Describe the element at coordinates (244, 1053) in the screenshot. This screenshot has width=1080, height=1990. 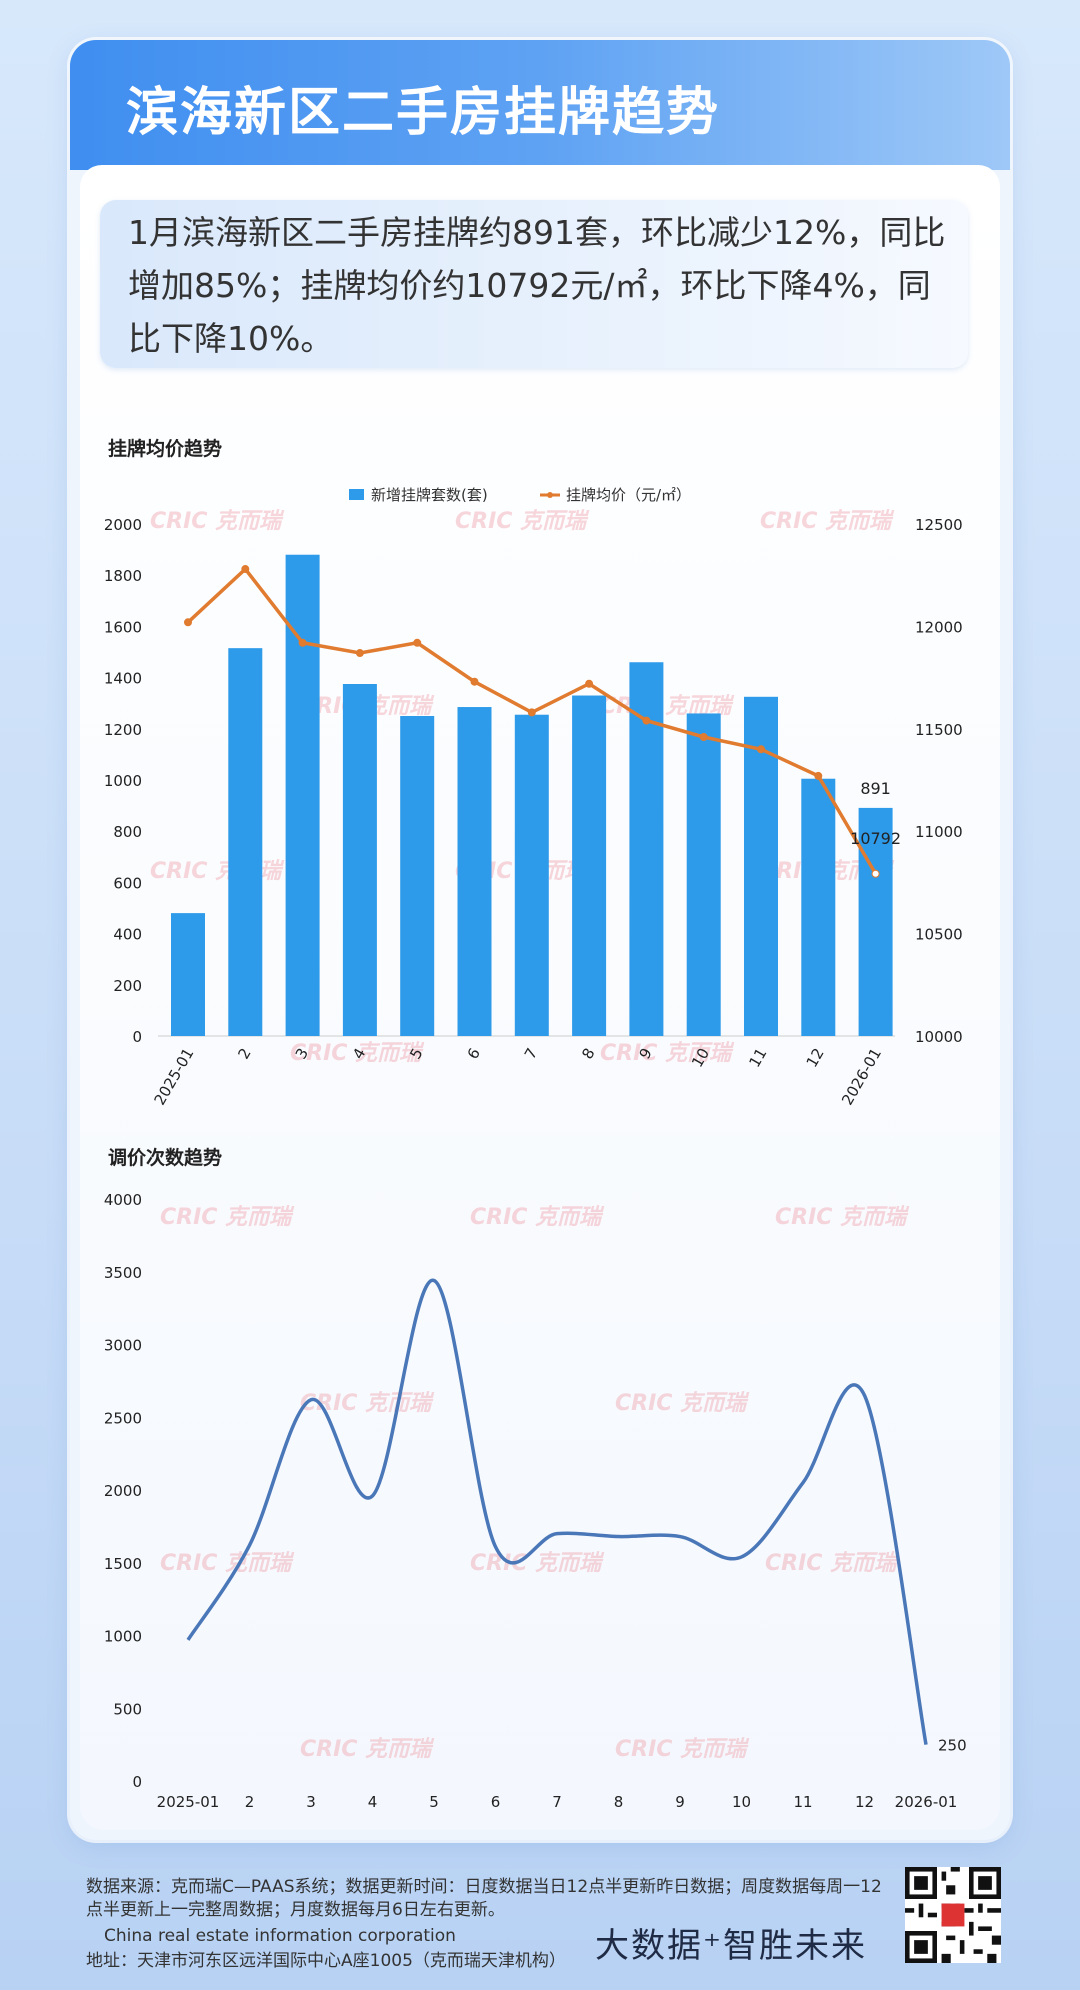
I see `x-tick-label: 2` at that location.